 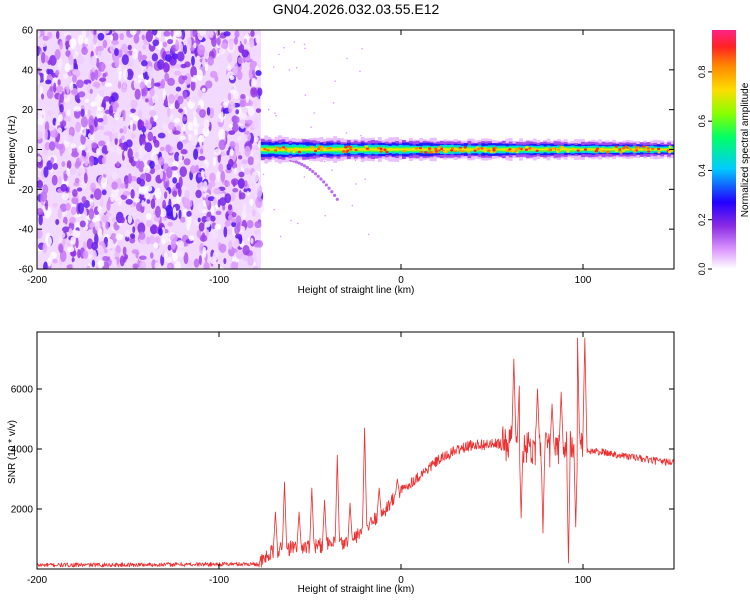 What do you see at coordinates (22, 510) in the screenshot?
I see `snr-y-tick-label: 2000` at bounding box center [22, 510].